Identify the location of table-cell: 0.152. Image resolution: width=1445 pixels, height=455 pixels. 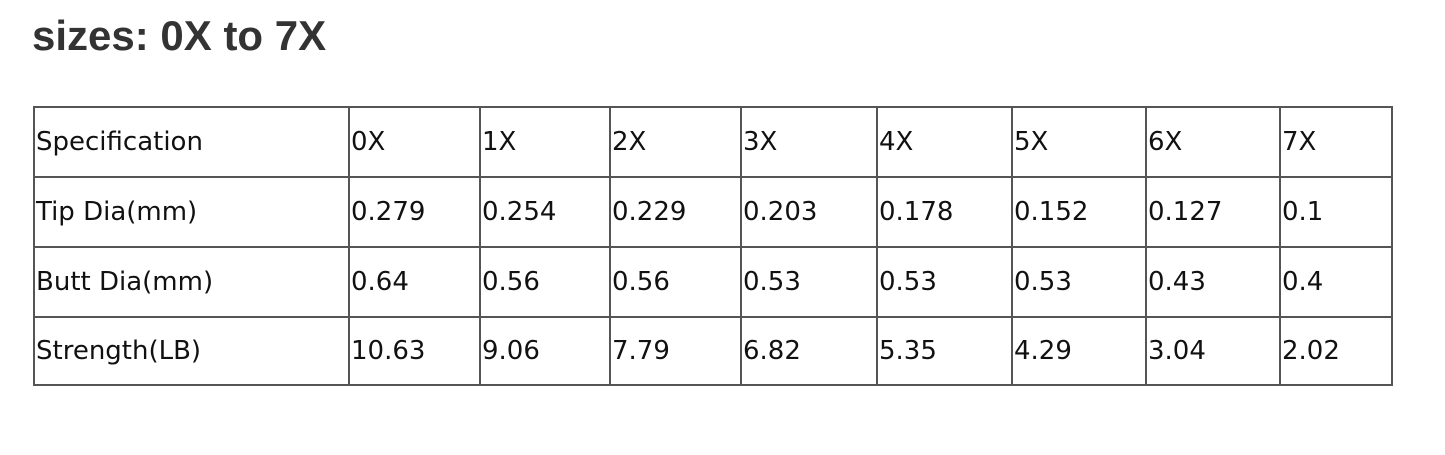
(1079, 212).